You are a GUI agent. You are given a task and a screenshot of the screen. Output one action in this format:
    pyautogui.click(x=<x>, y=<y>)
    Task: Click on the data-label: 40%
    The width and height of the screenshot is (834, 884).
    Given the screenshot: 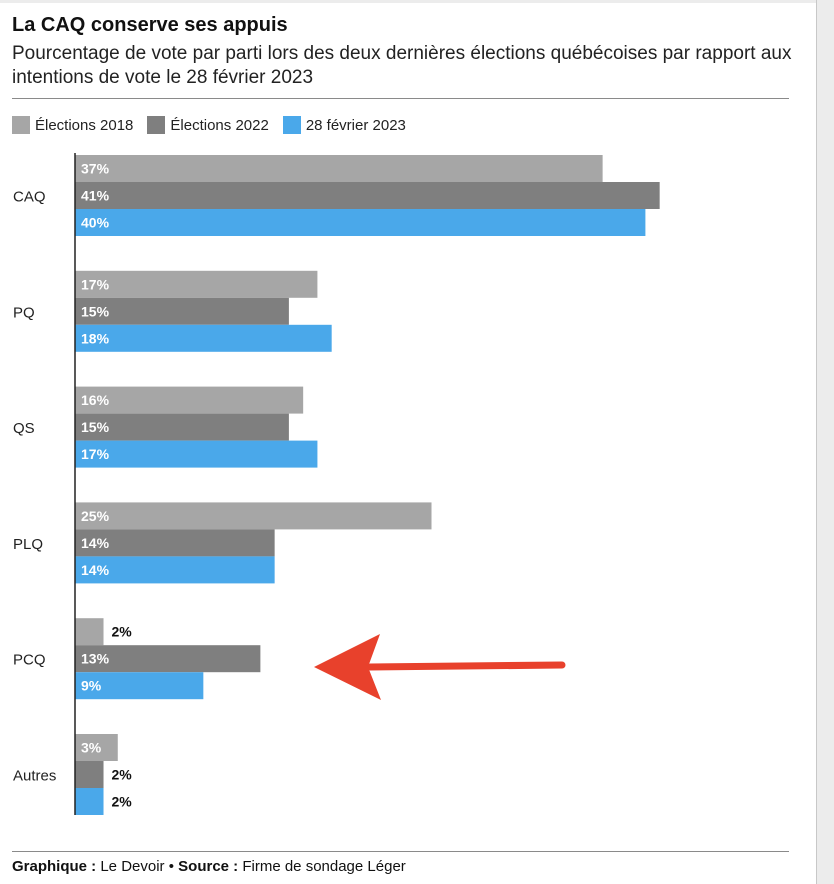 What is the action you would take?
    pyautogui.click(x=95, y=223)
    